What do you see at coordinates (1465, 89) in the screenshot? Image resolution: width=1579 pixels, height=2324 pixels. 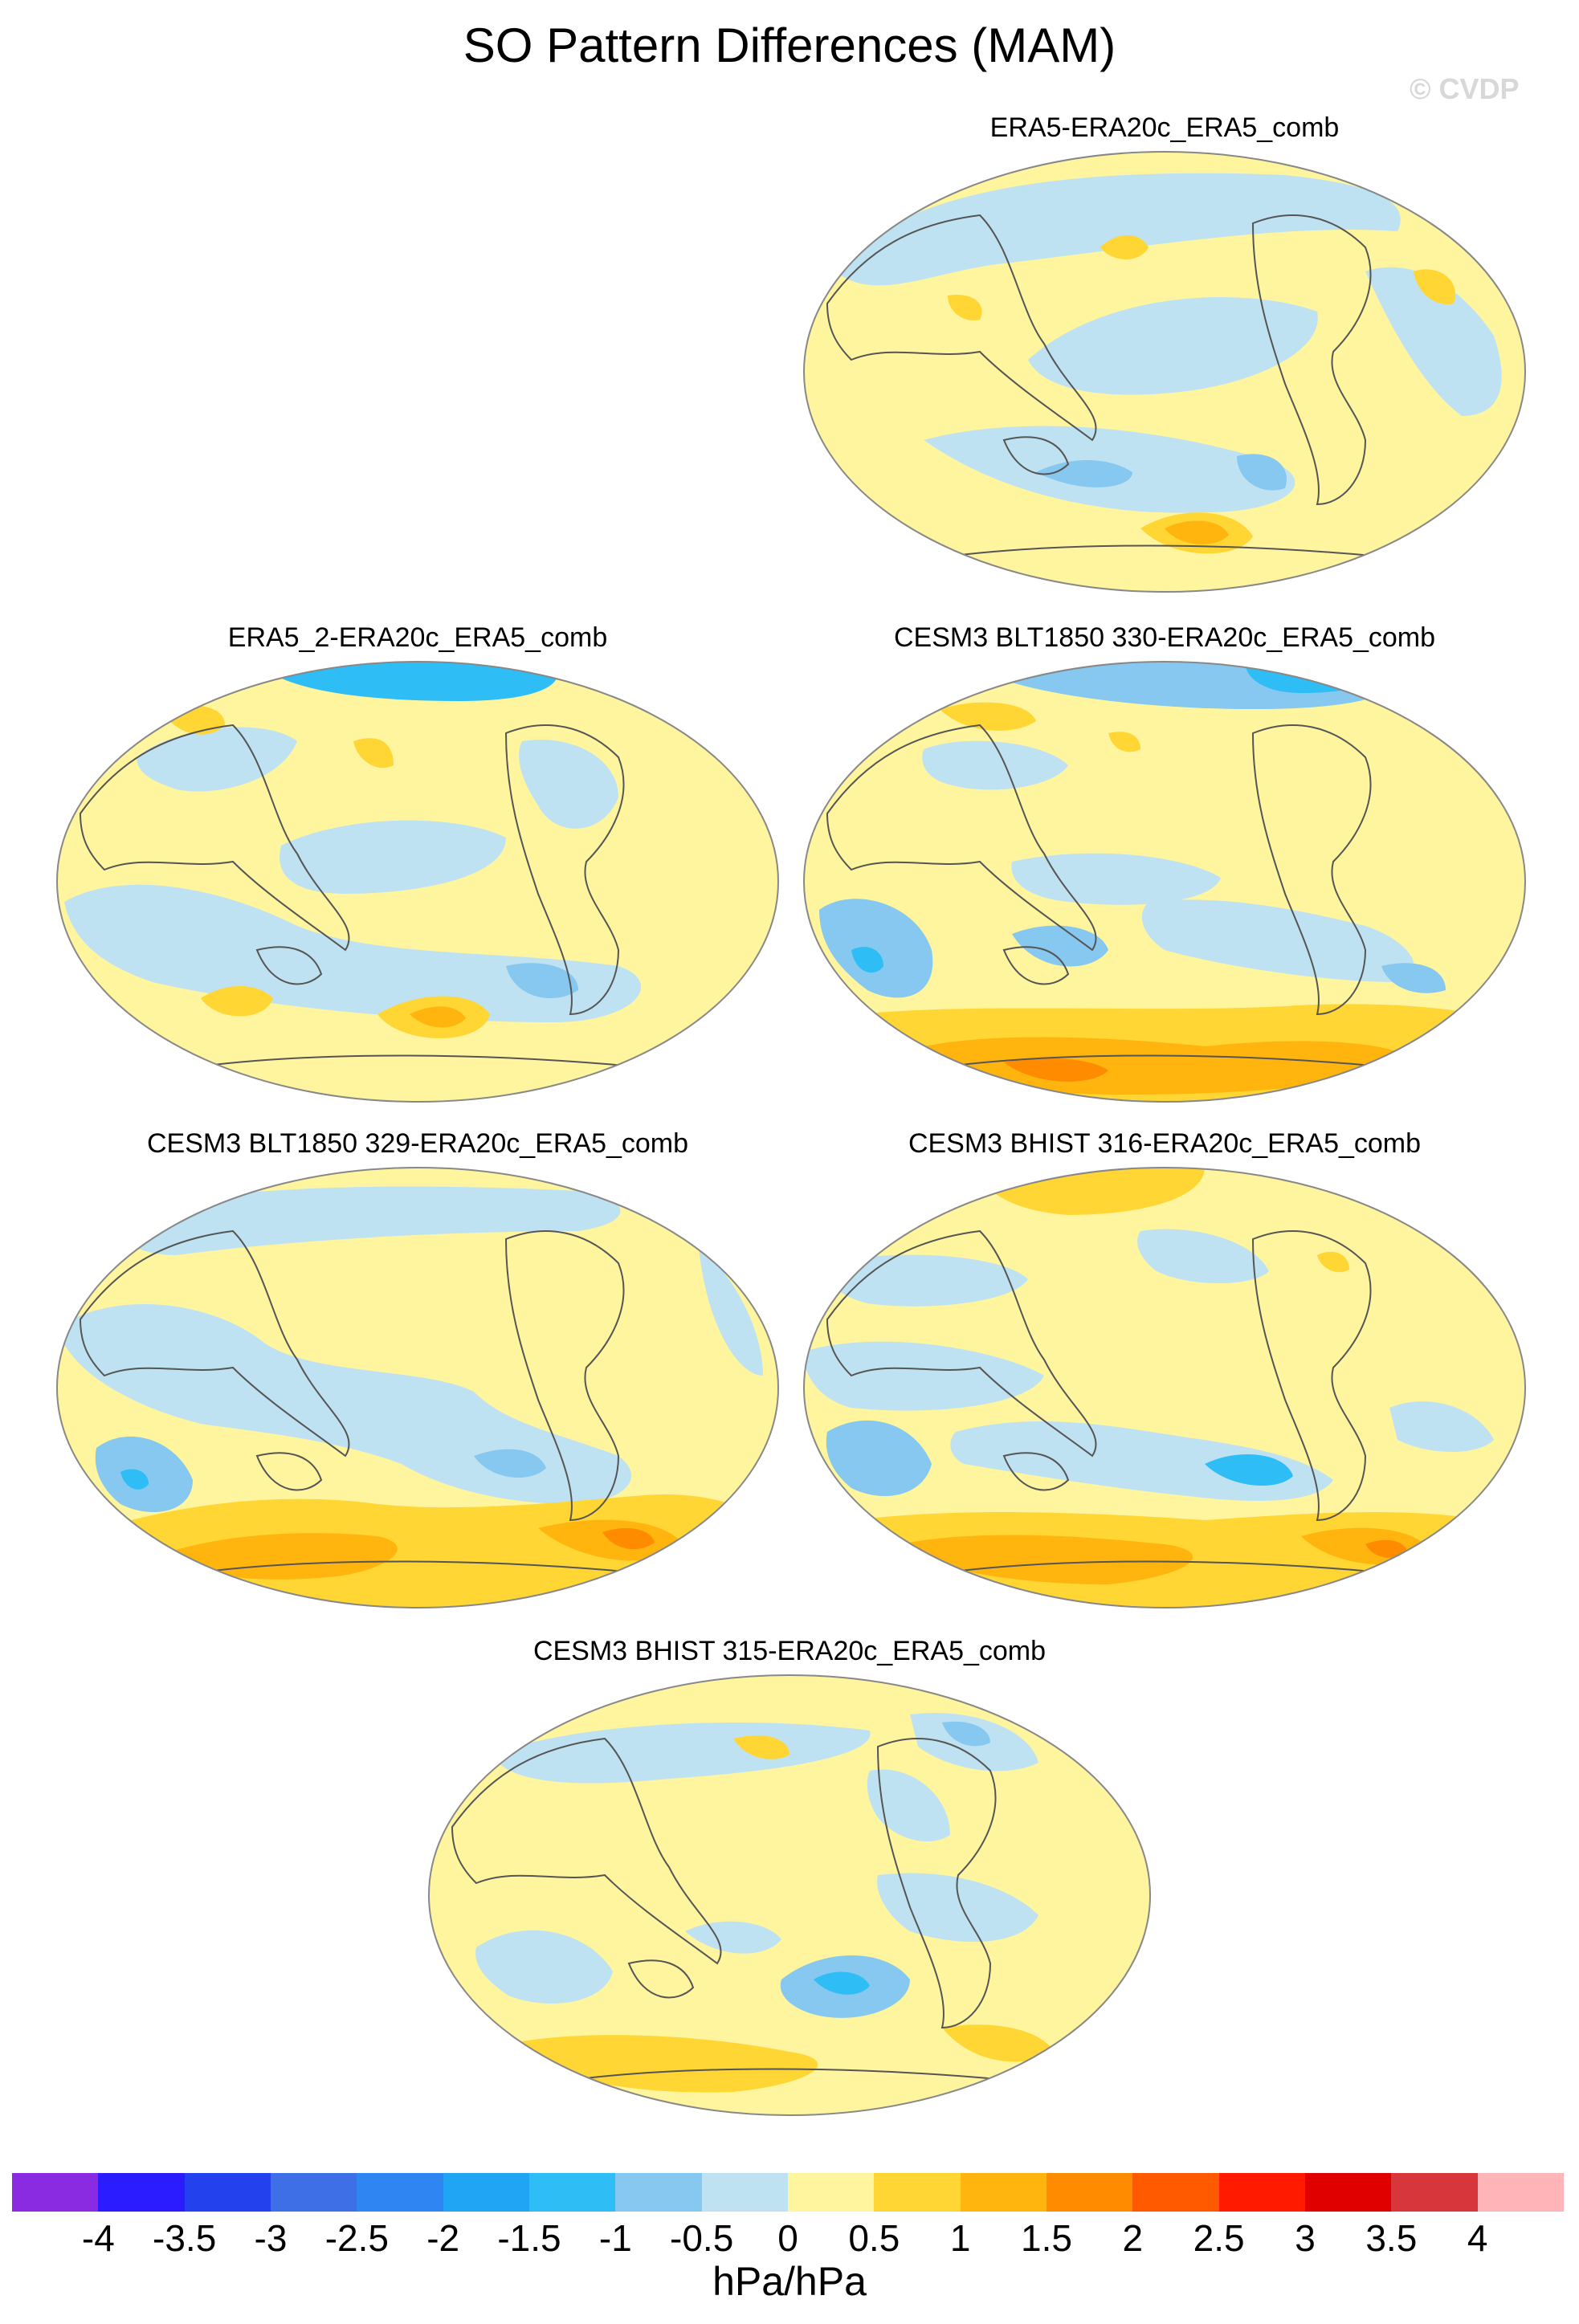 I see `cvdp-watermark: © CVDP` at bounding box center [1465, 89].